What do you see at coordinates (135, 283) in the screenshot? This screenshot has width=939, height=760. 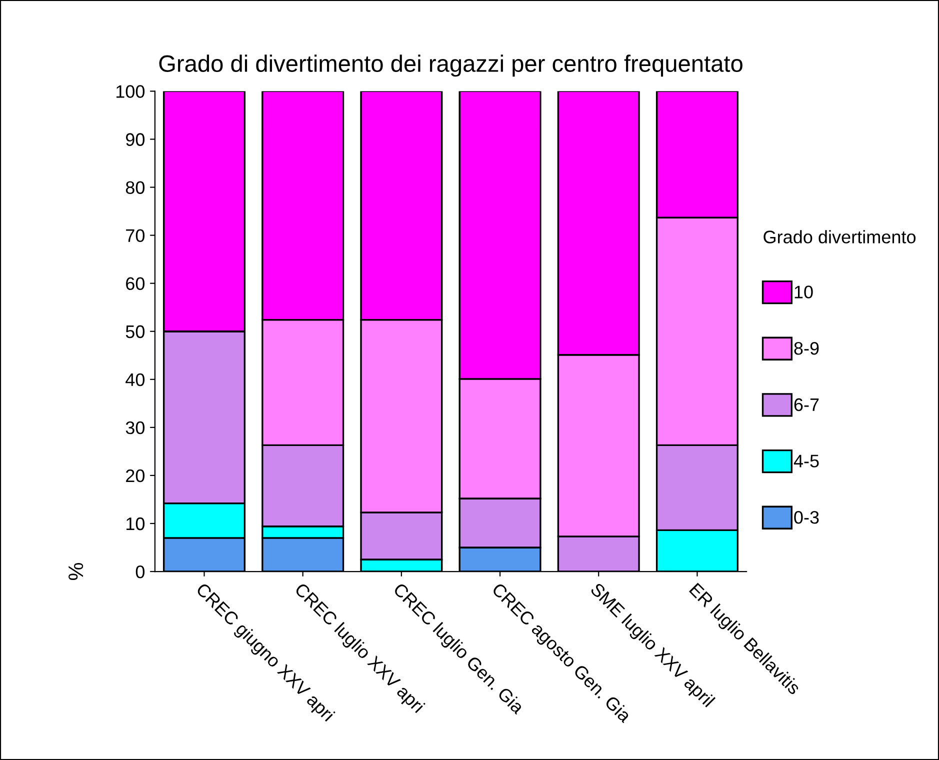 I see `y-tick-label: 60` at bounding box center [135, 283].